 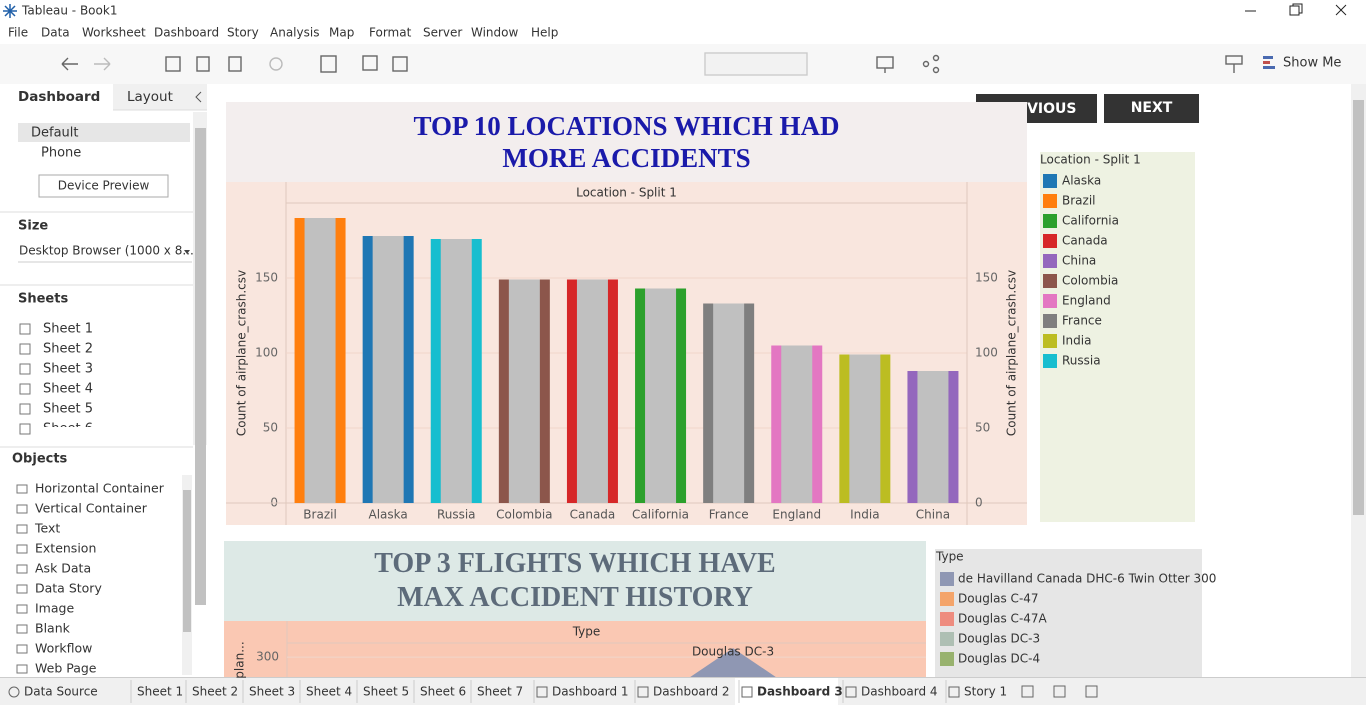 I want to click on sheet-tab: Dashboard 4, so click(x=899, y=692).